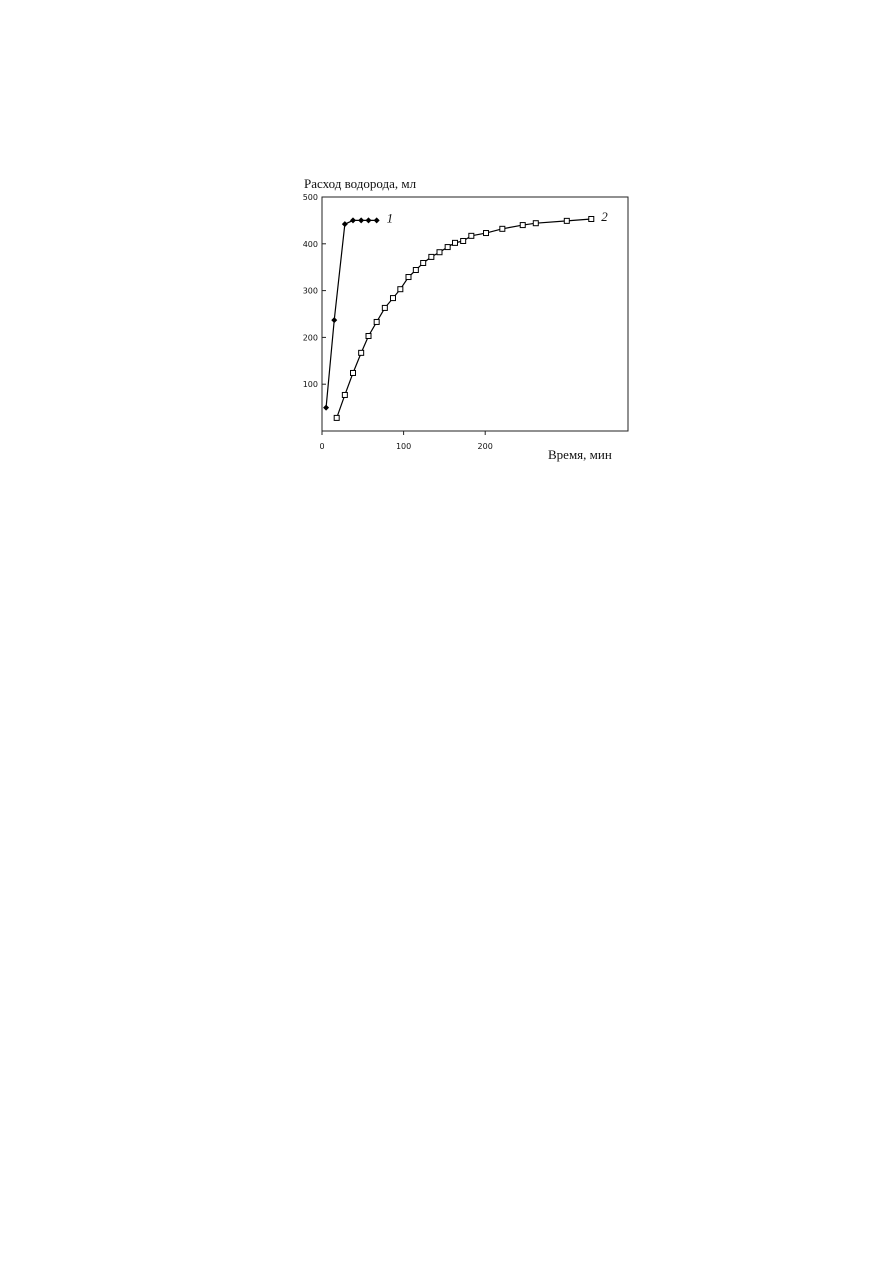  I want to click on y-tick-label: 300, so click(310, 291).